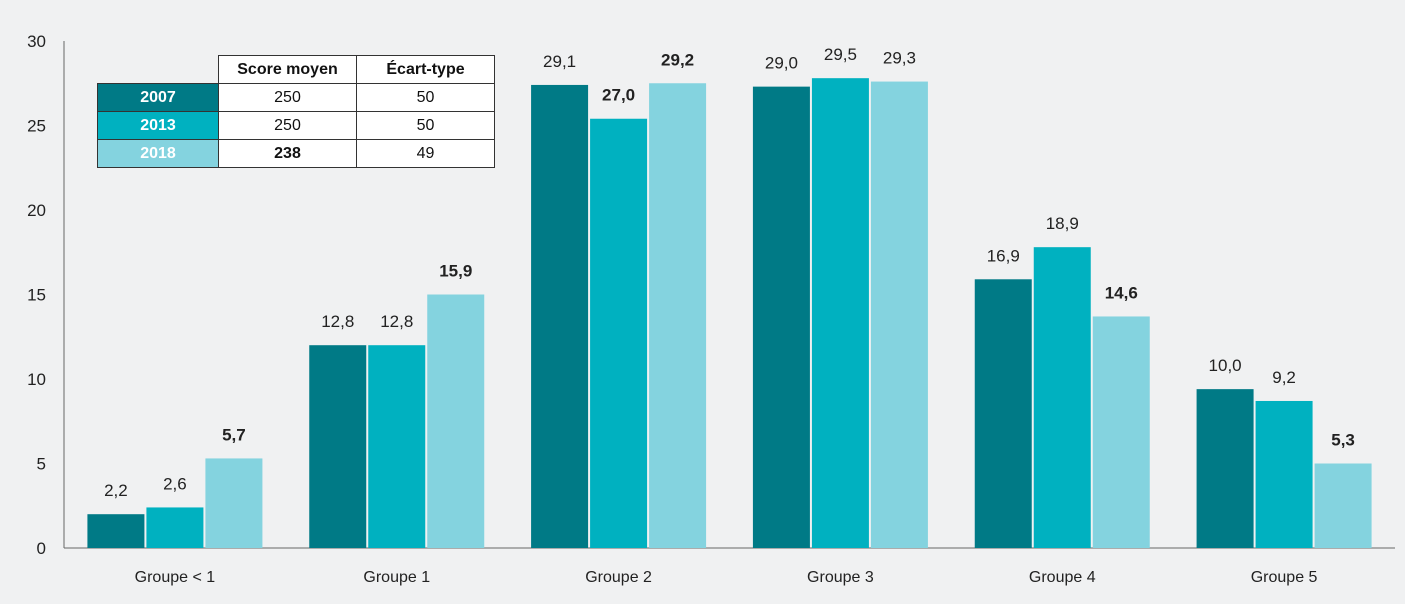 The height and width of the screenshot is (604, 1405). I want to click on sd-cell: 49, so click(425, 153).